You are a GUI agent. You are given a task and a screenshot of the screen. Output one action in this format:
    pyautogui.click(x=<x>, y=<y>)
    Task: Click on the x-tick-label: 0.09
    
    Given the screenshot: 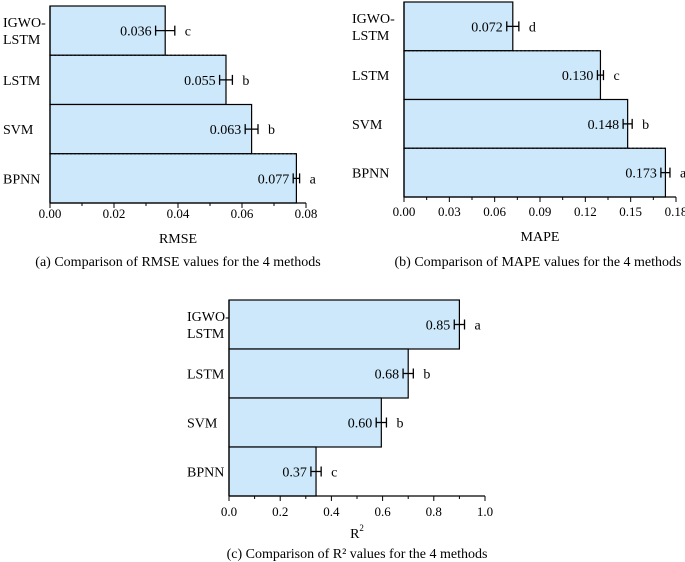 What is the action you would take?
    pyautogui.click(x=540, y=211)
    